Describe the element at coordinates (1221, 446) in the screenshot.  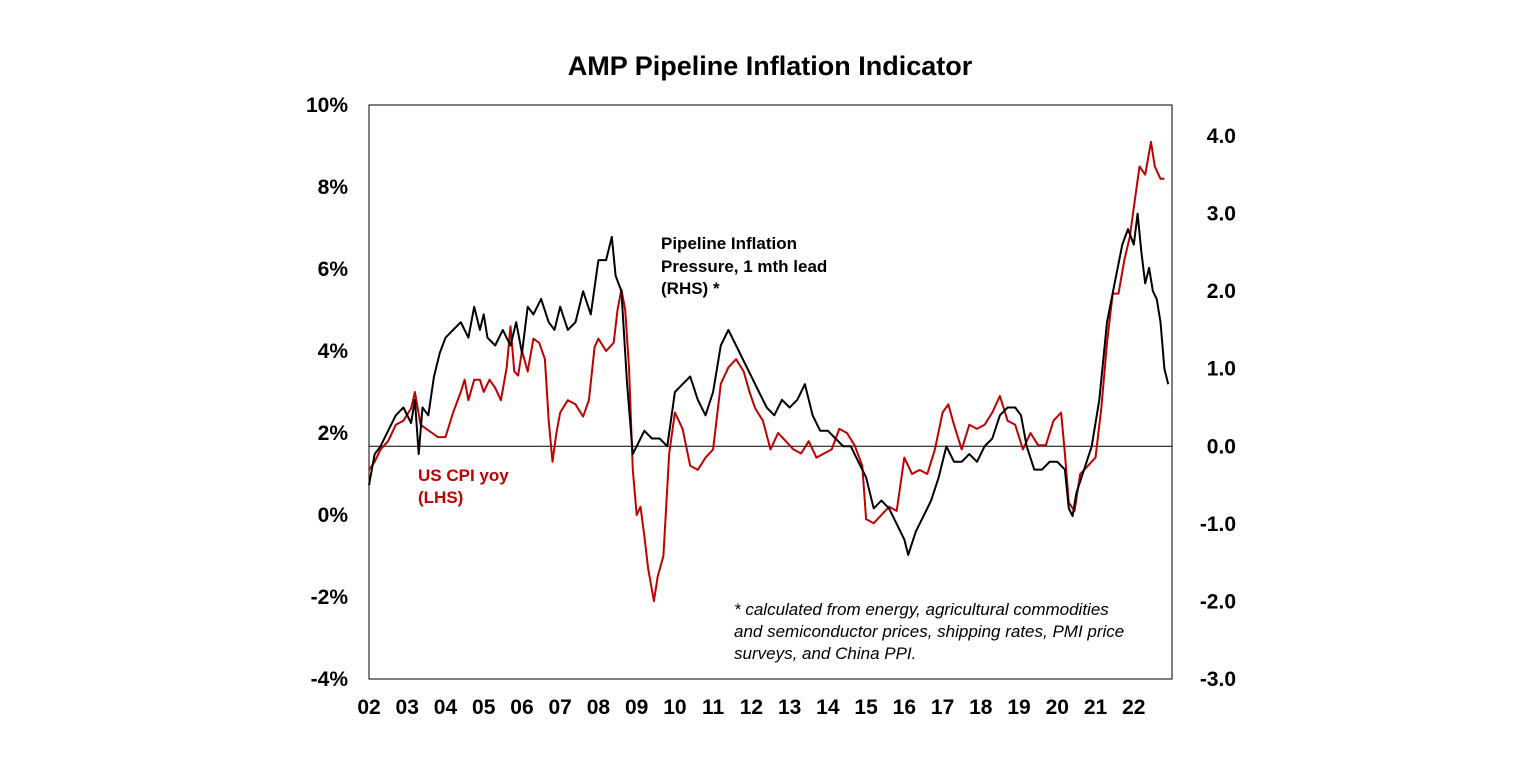
I see `right-tick-label: 0.0` at that location.